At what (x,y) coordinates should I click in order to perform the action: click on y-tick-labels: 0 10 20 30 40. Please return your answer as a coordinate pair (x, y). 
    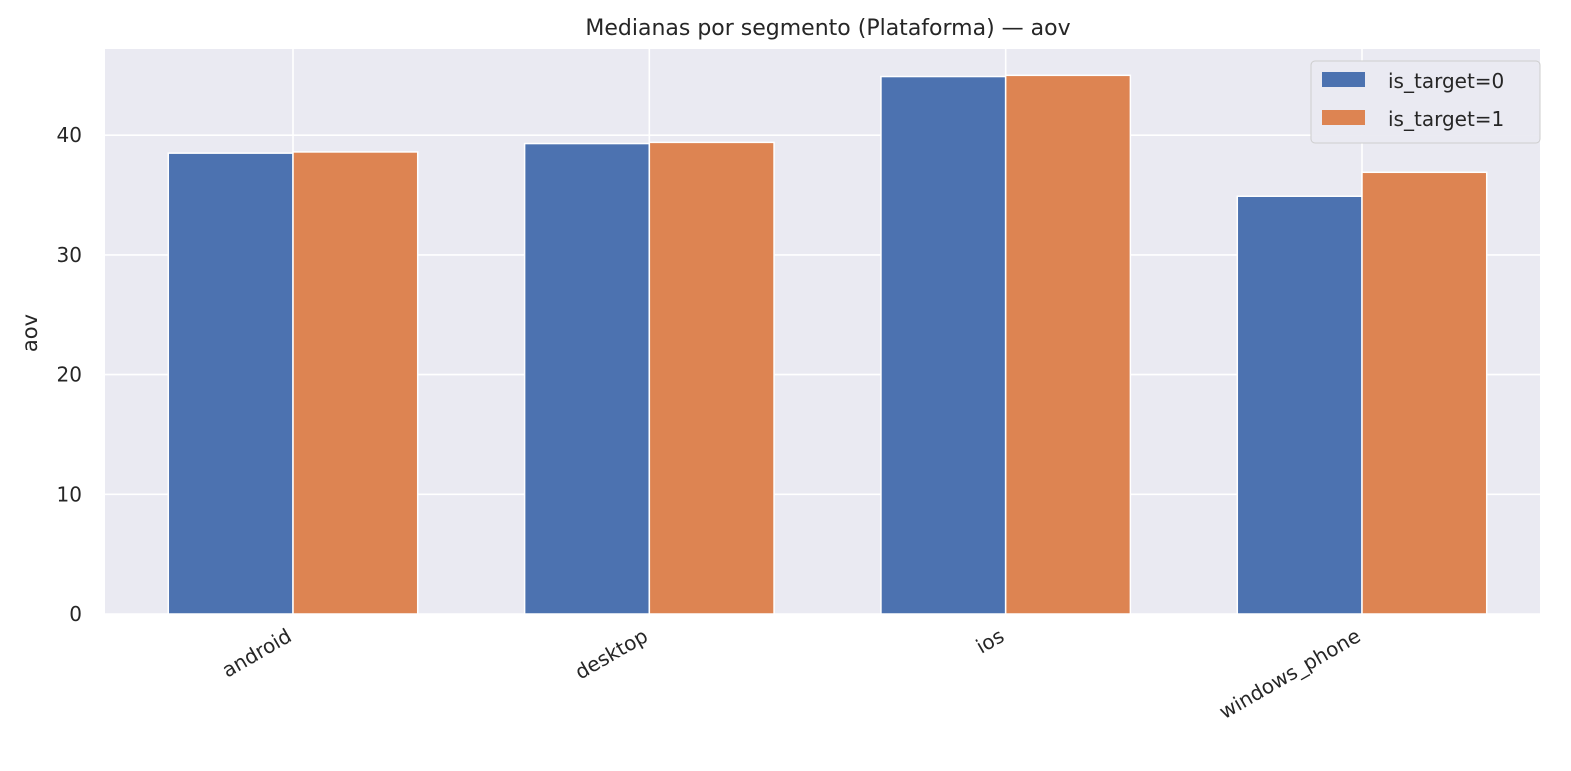
    Looking at the image, I should click on (69, 374).